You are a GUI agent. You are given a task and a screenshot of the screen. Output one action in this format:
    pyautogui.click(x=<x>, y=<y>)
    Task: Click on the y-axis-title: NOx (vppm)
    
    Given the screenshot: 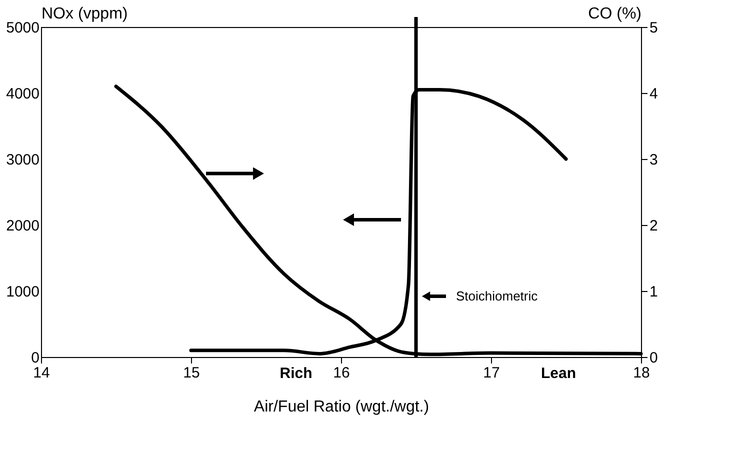 What is the action you would take?
    pyautogui.click(x=85, y=14)
    